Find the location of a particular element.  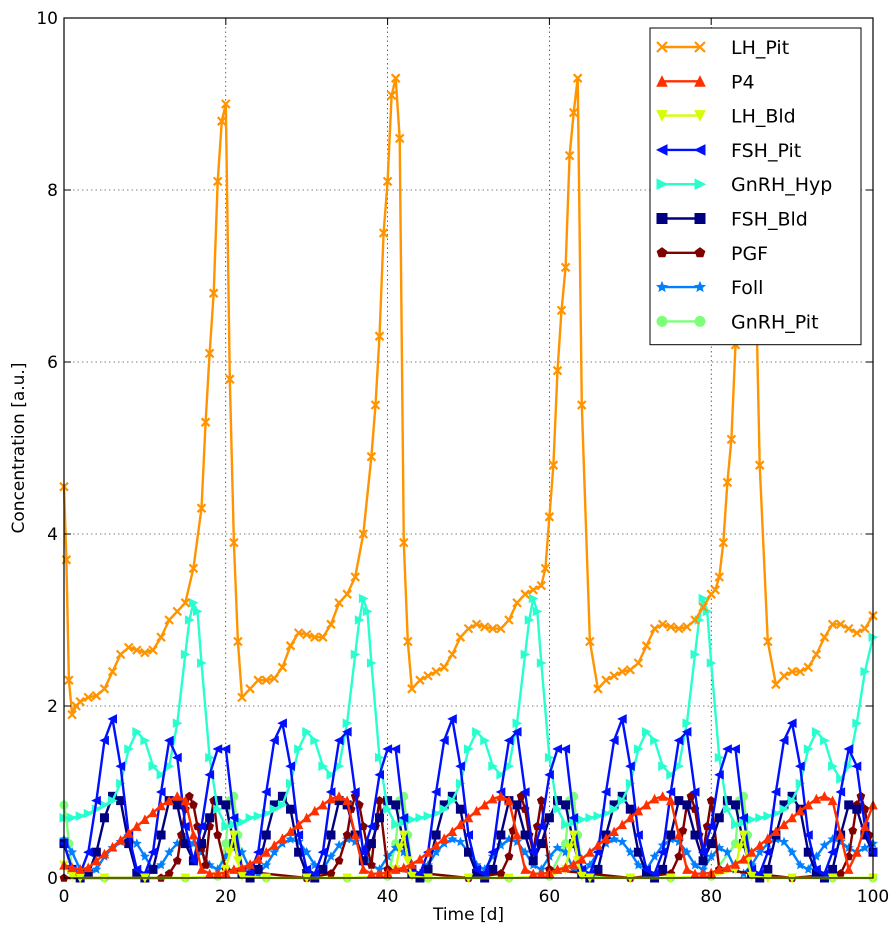

x-tick-label: 40 is located at coordinates (388, 897).